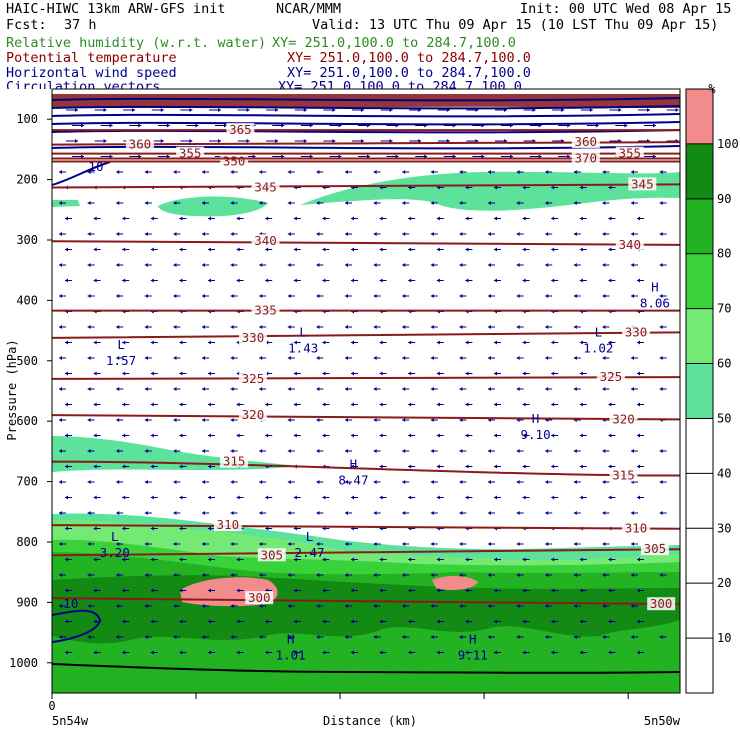  Describe the element at coordinates (291, 639) in the screenshot. I see `extremum-type: H` at that location.